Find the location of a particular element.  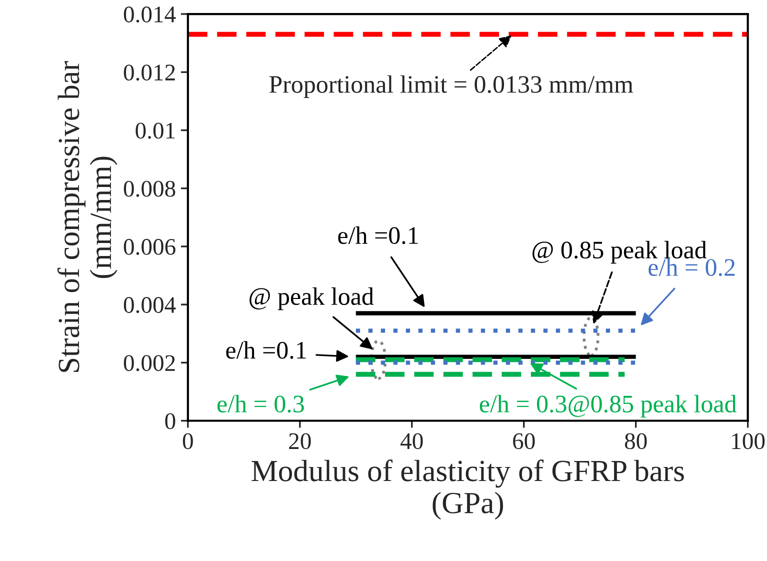

y-tick-label: 0.008 is located at coordinates (150, 188).